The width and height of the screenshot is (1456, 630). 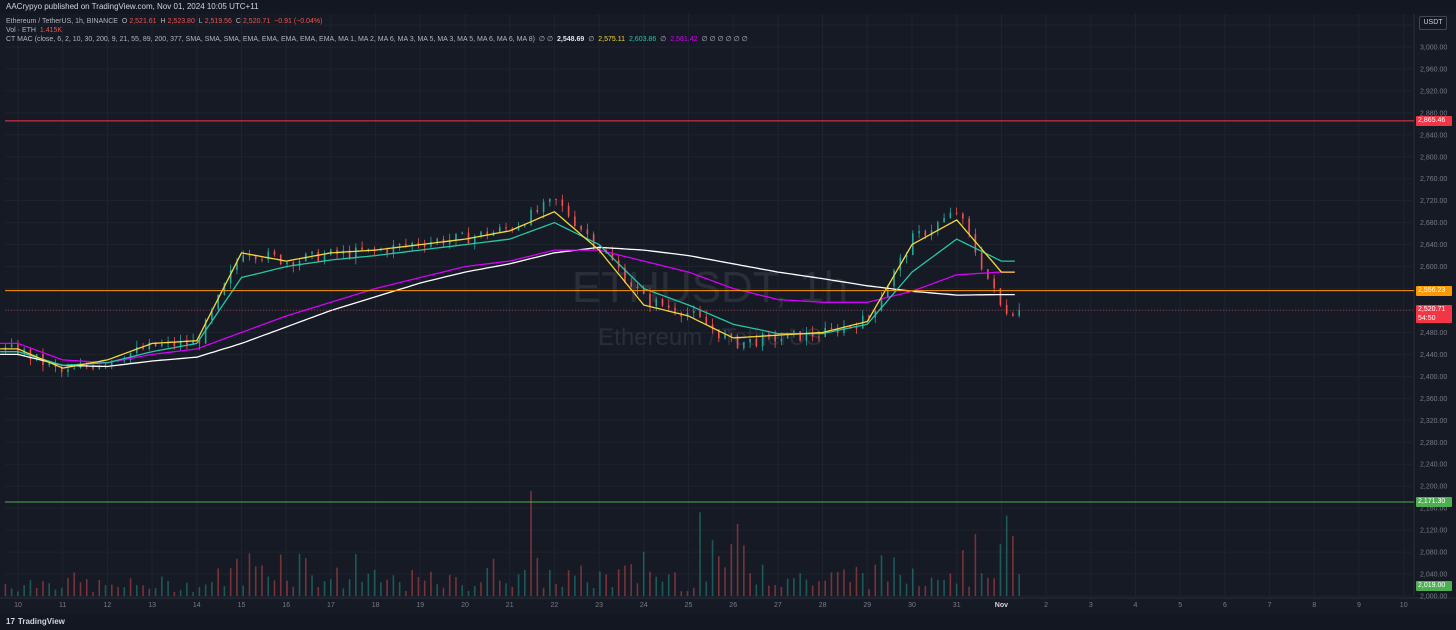 What do you see at coordinates (1433, 465) in the screenshot?
I see `price-tick: 2,240.00` at bounding box center [1433, 465].